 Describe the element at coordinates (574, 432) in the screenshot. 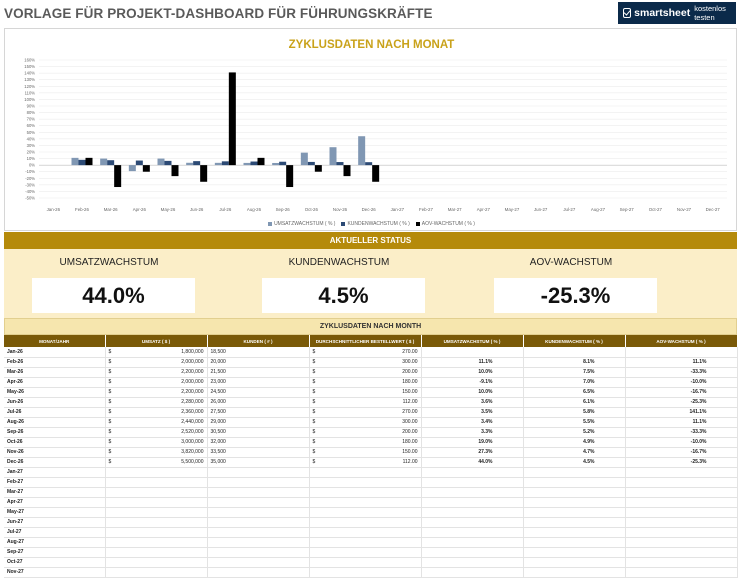

I see `customer-growth-cell: 5.2%` at that location.